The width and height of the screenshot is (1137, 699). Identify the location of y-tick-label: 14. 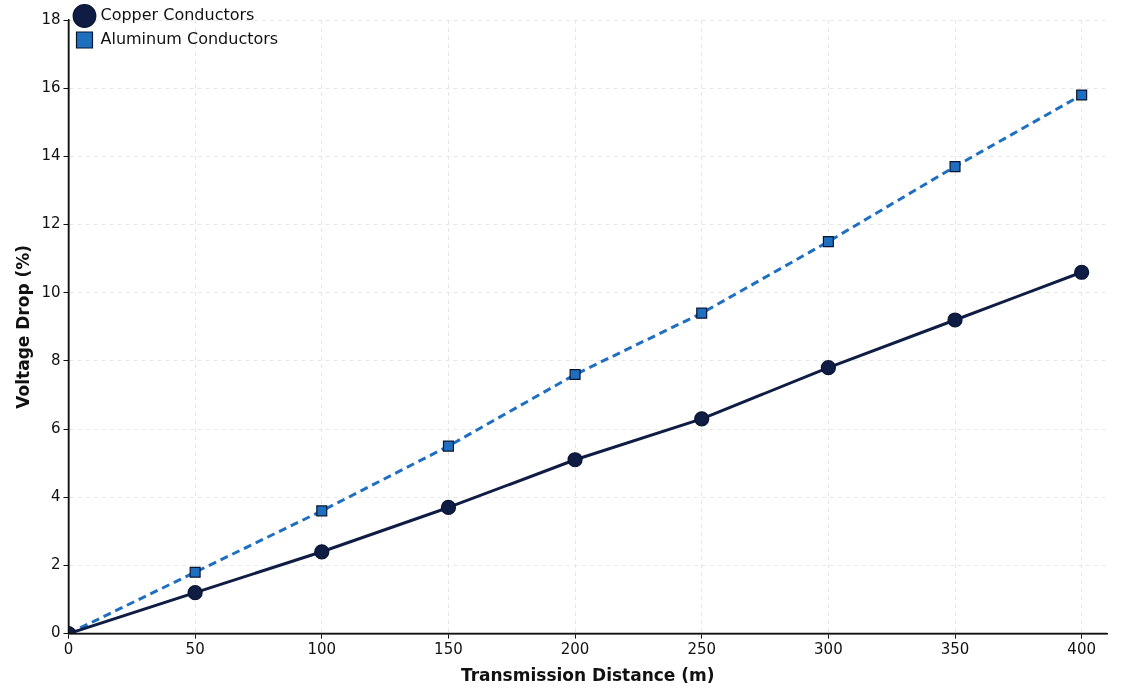
(51, 155).